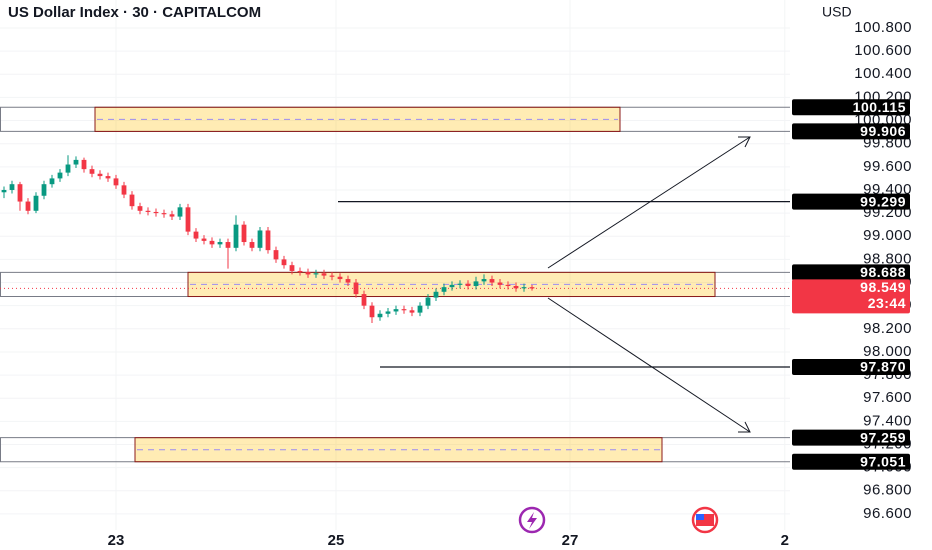 The image size is (932, 550). Describe the element at coordinates (700, 517) in the screenshot. I see `icon-flag-canton` at that location.